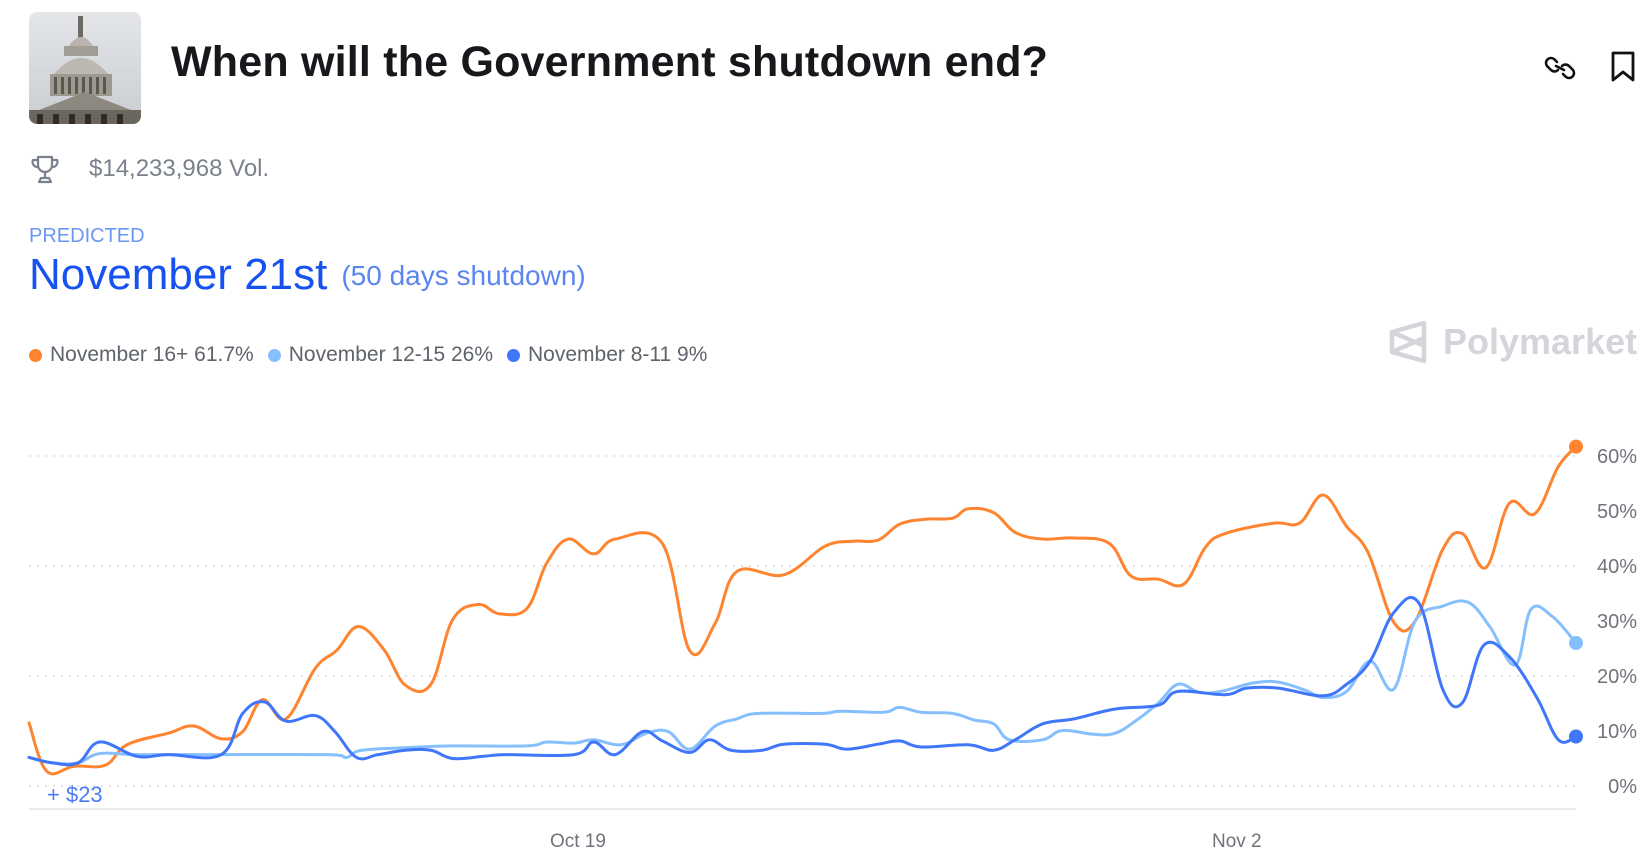 The width and height of the screenshot is (1642, 851). What do you see at coordinates (45, 169) in the screenshot?
I see `trophy-icon` at bounding box center [45, 169].